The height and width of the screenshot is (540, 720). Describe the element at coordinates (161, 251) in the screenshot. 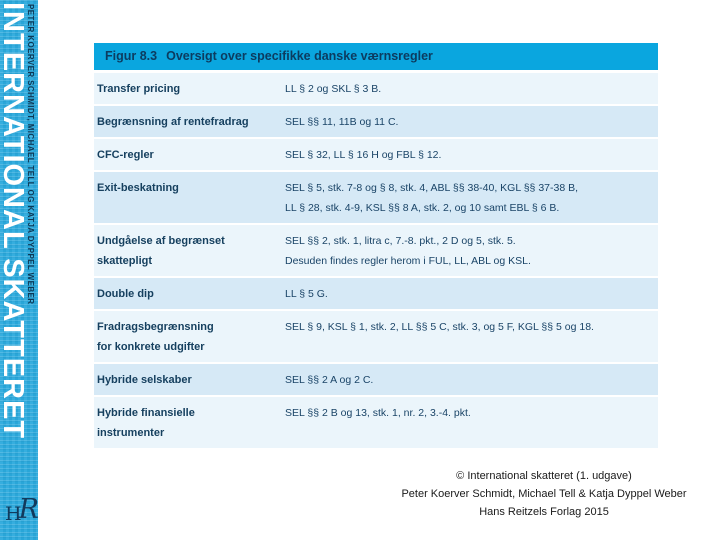

I see `row-label: Undgåelse af begrænset skattepligt` at that location.